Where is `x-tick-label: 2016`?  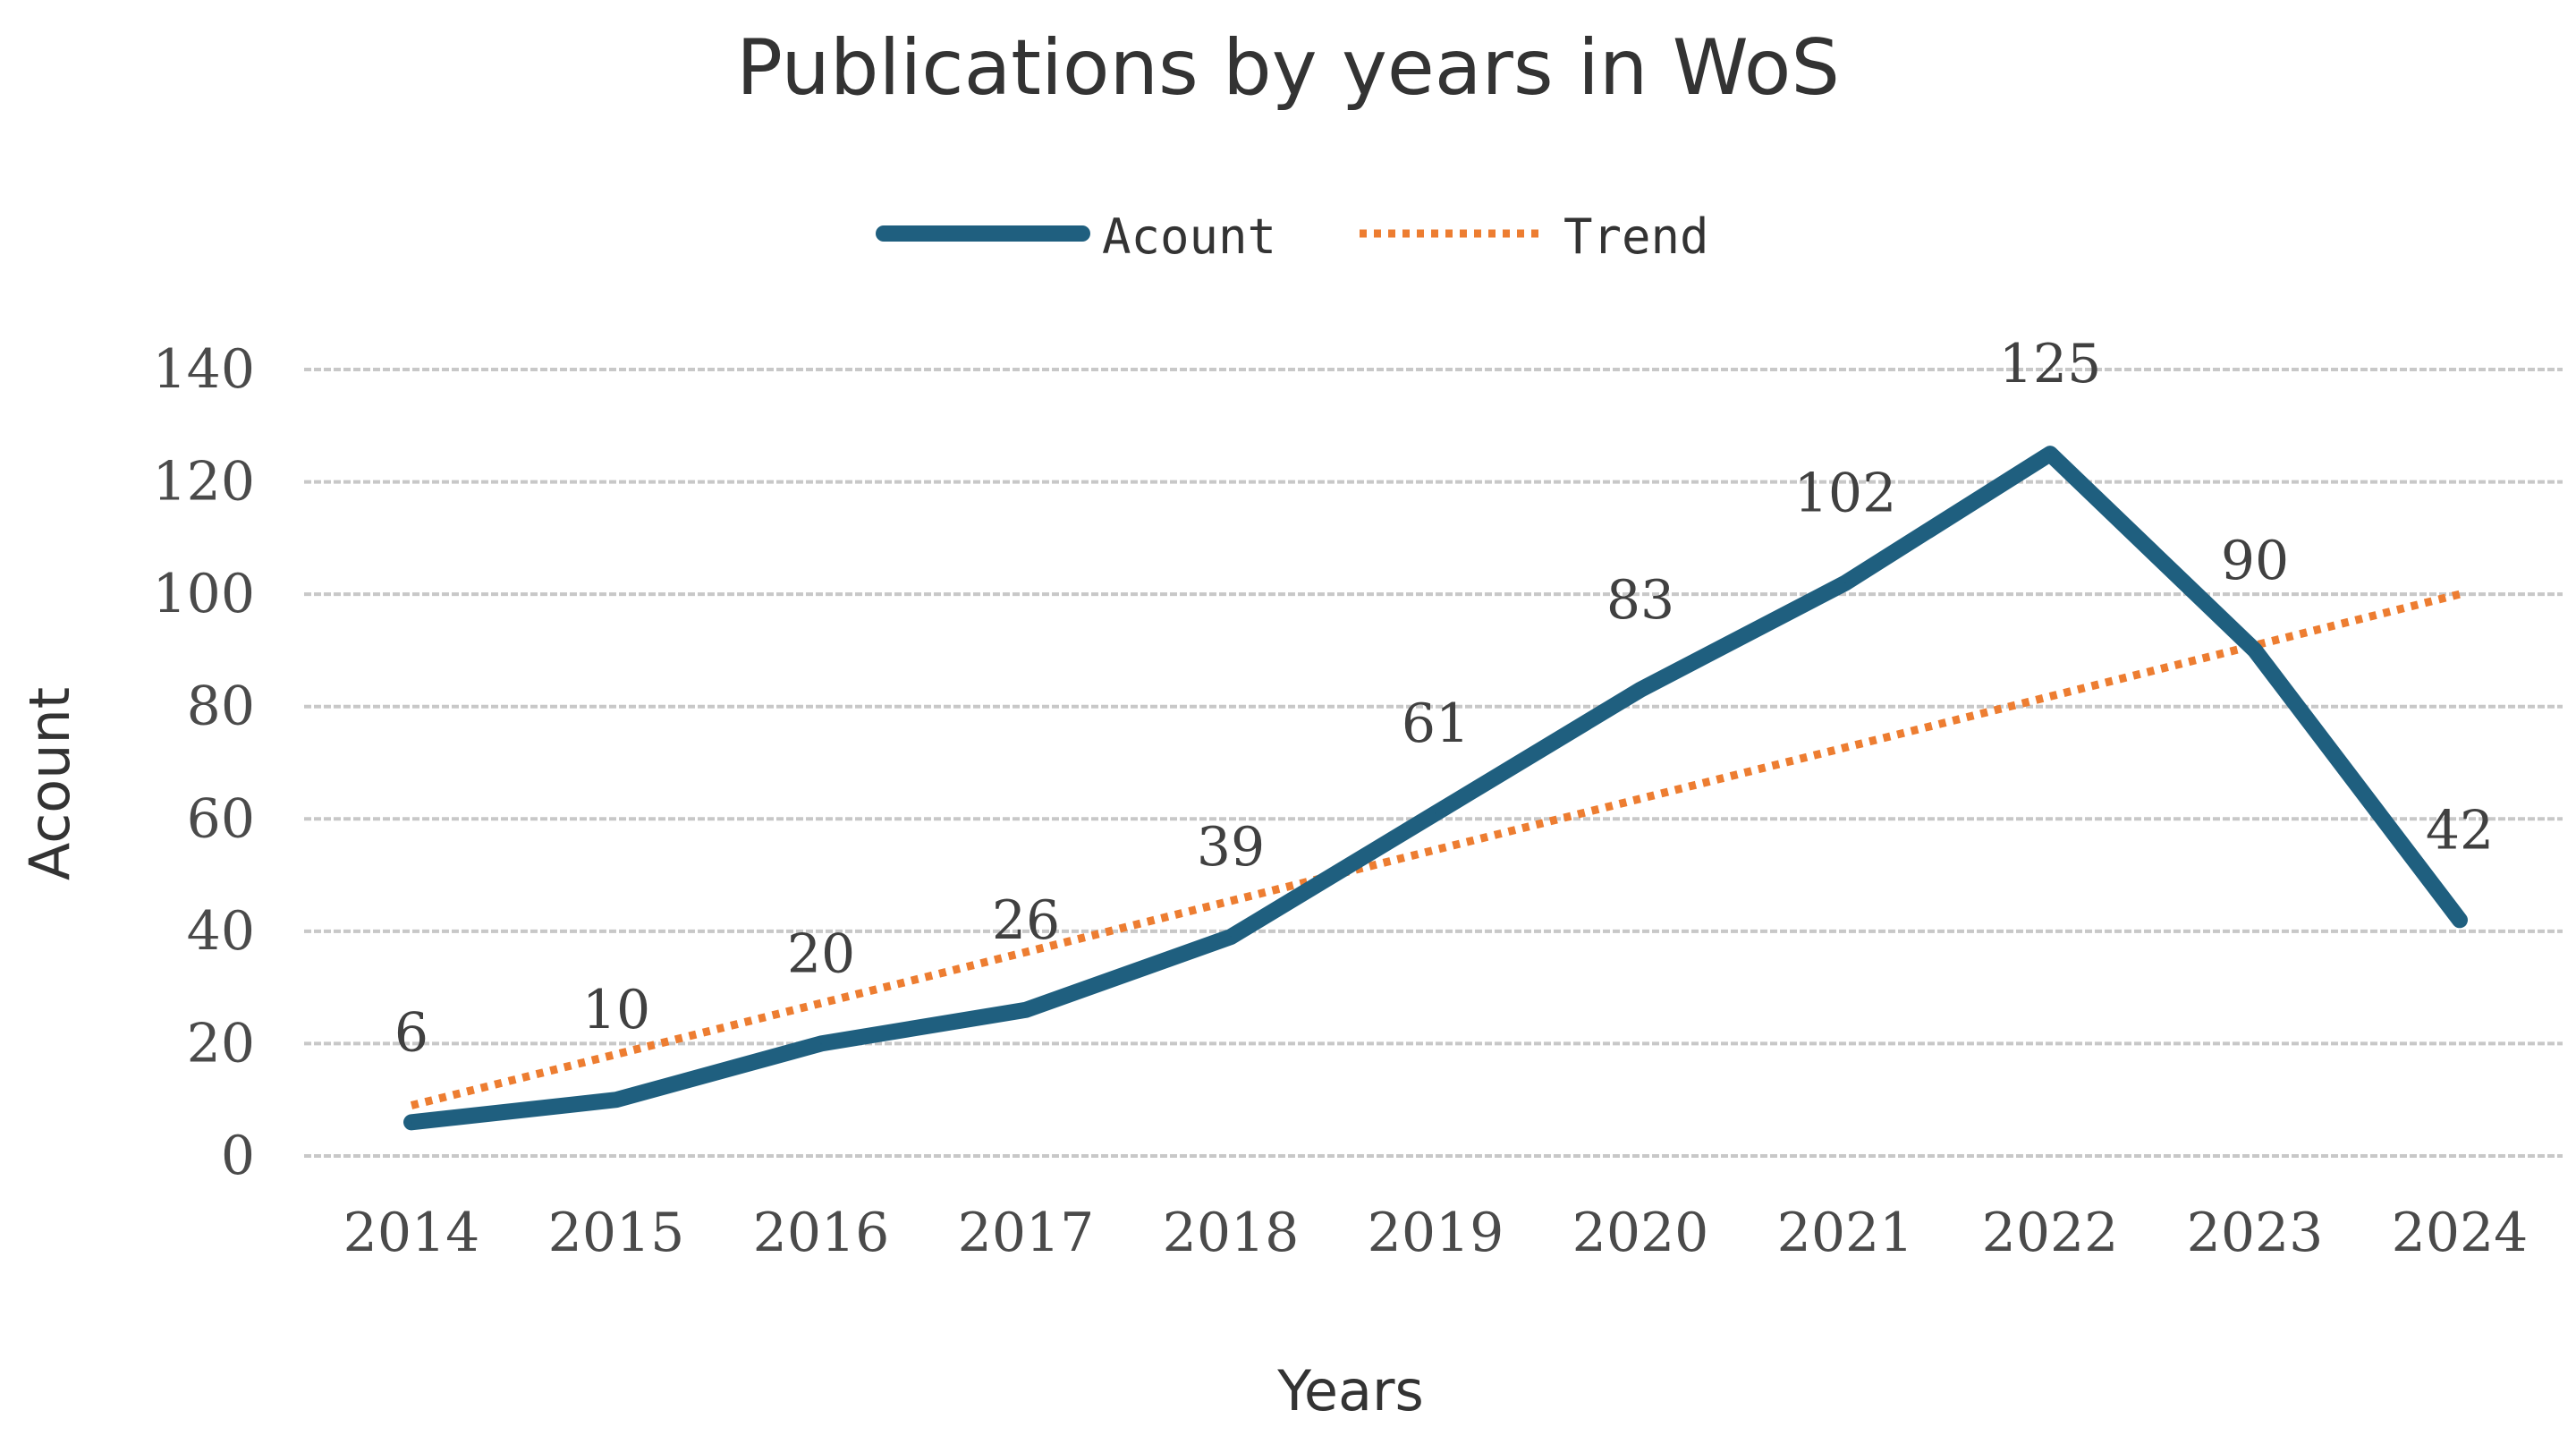
x-tick-label: 2016 is located at coordinates (821, 1233).